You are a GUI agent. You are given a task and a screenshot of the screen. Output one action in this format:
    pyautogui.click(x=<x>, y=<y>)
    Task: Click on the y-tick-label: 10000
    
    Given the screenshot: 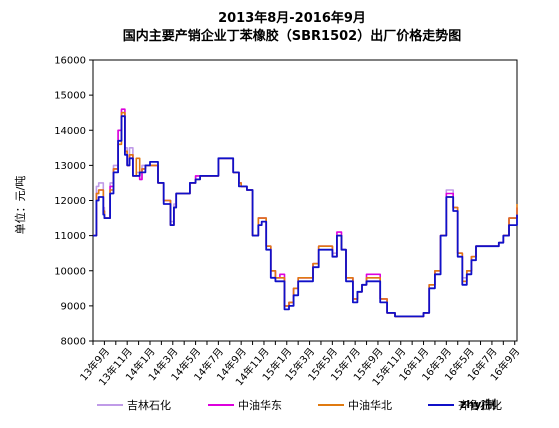 What is the action you would take?
    pyautogui.click(x=70, y=271)
    